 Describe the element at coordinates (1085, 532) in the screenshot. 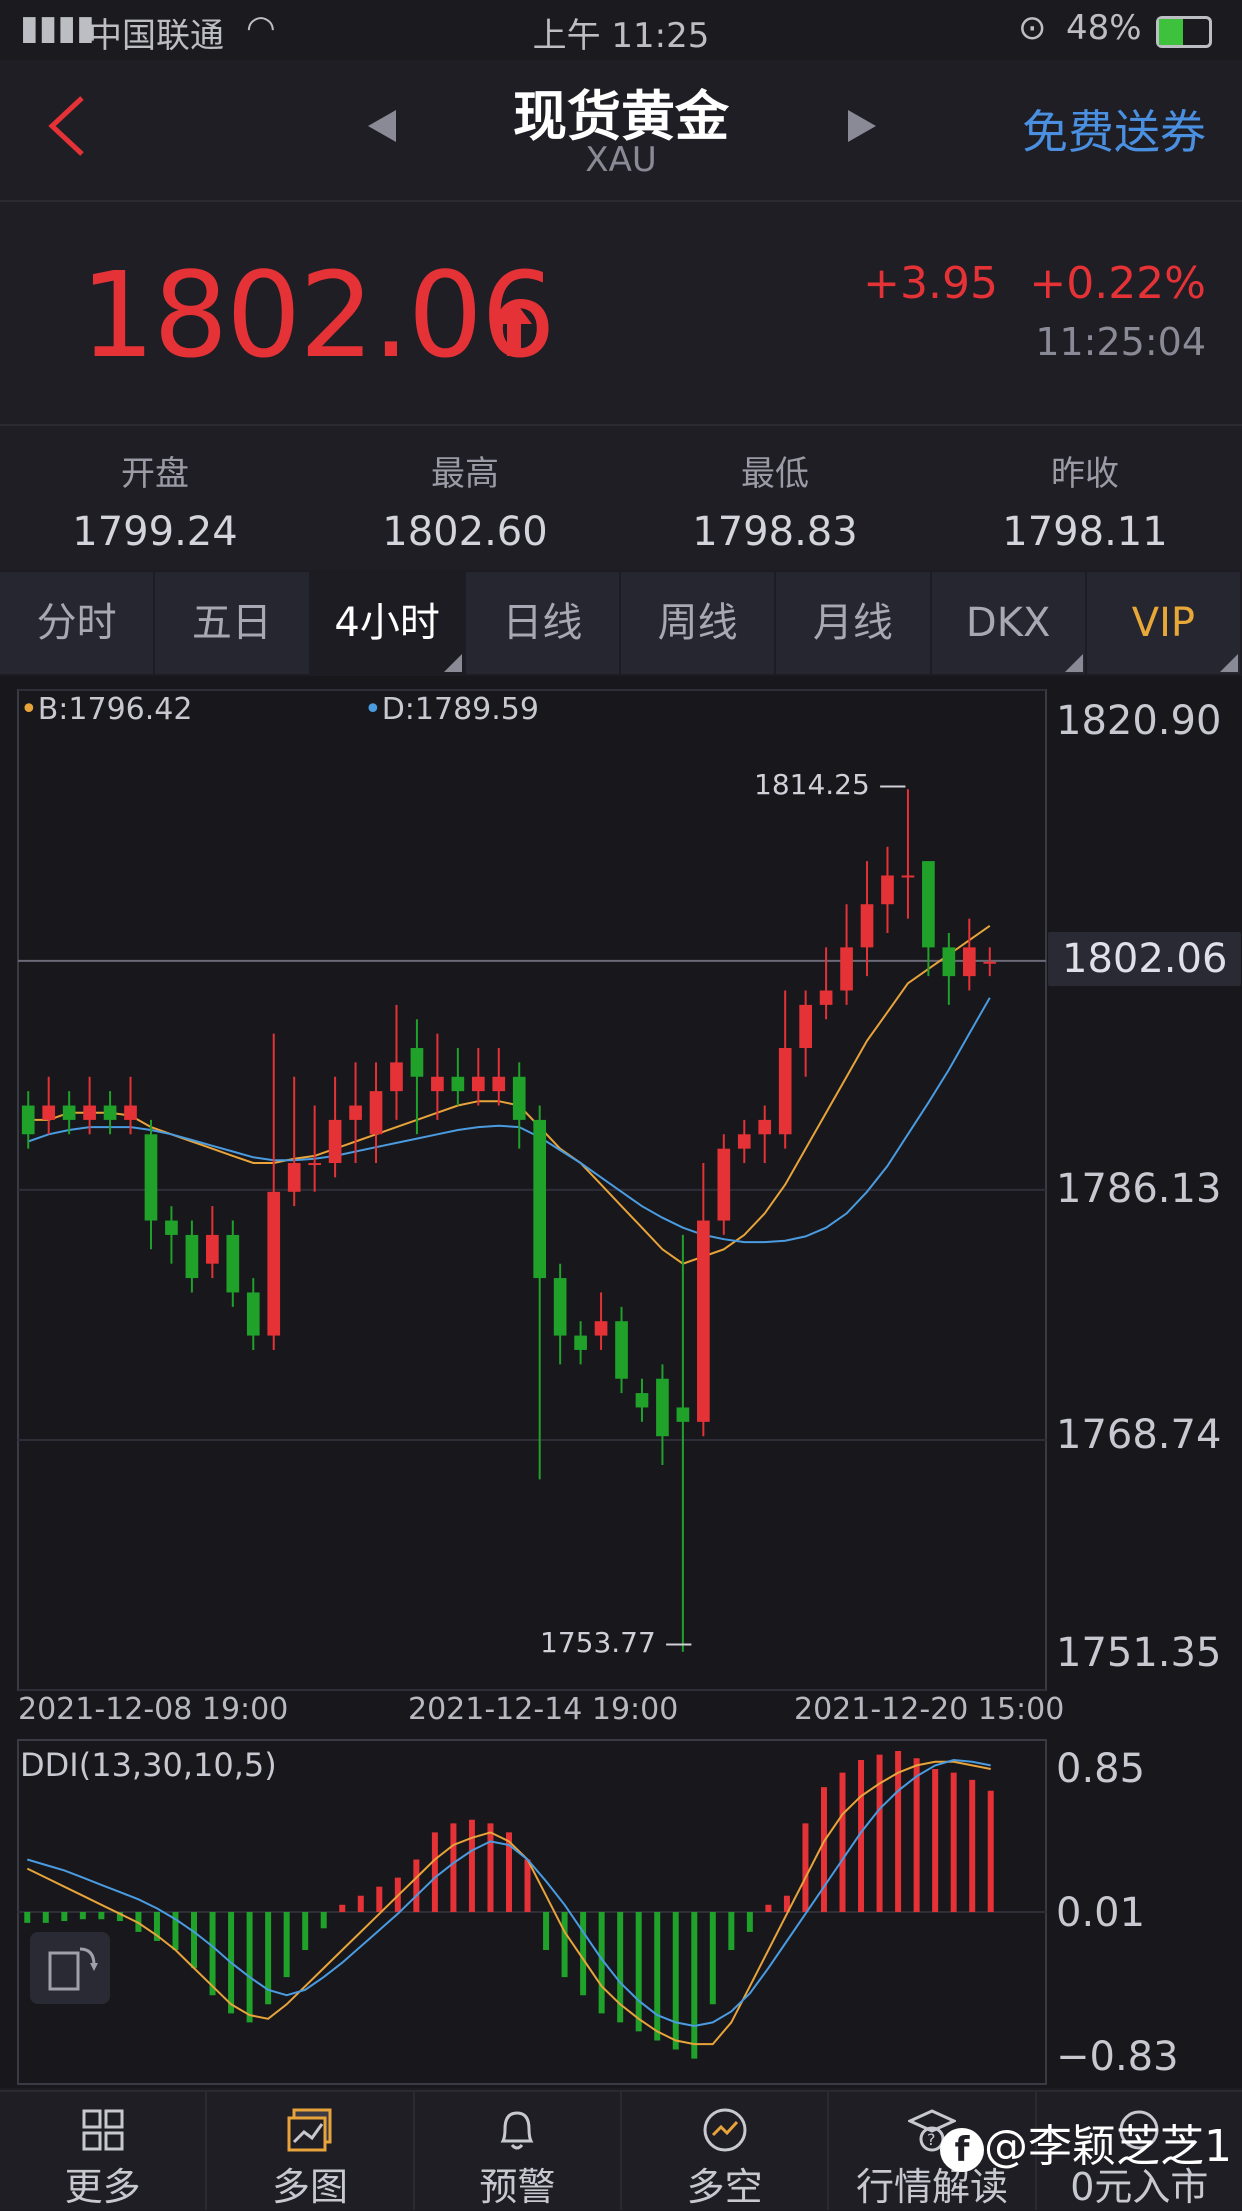

I see `stat-value: 1798.11` at that location.